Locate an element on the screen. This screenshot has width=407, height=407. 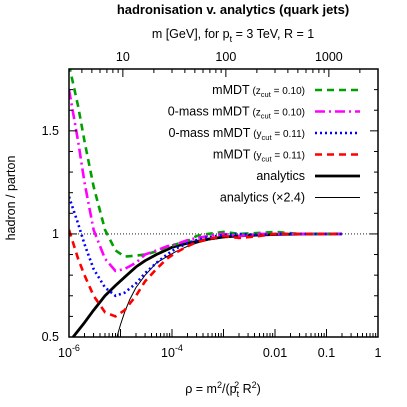
y-tick-label-0: 0.5 is located at coordinates (50, 337).